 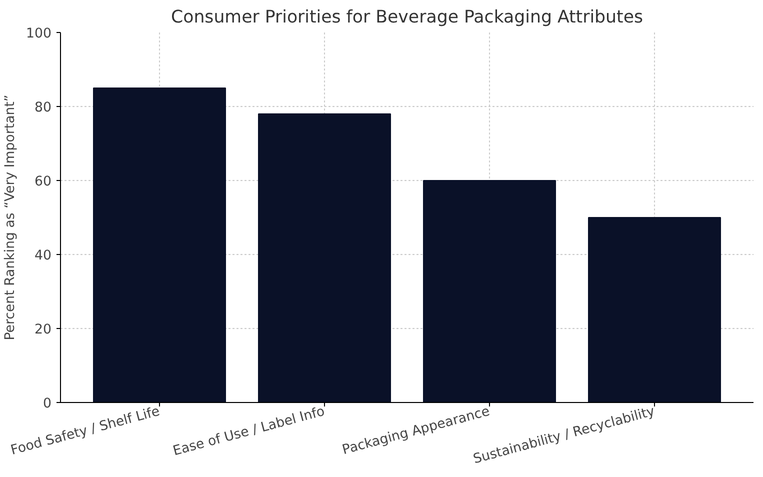 What do you see at coordinates (249, 432) in the screenshot?
I see `x-tick-label: Ease of Use / Label Info` at bounding box center [249, 432].